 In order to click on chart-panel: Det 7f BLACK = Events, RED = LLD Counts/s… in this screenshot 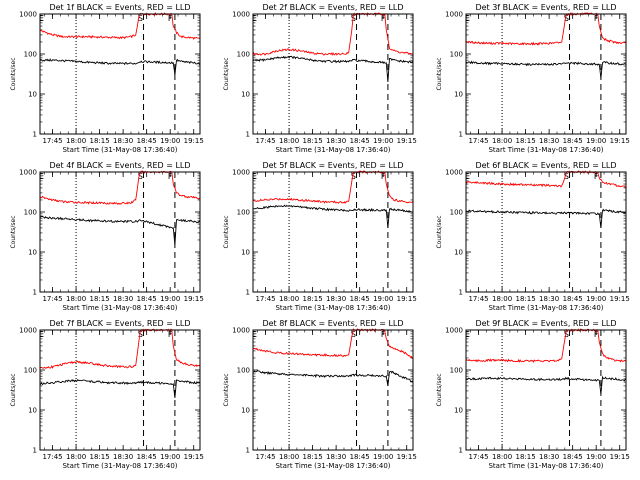, I will do `click(107, 394)`.